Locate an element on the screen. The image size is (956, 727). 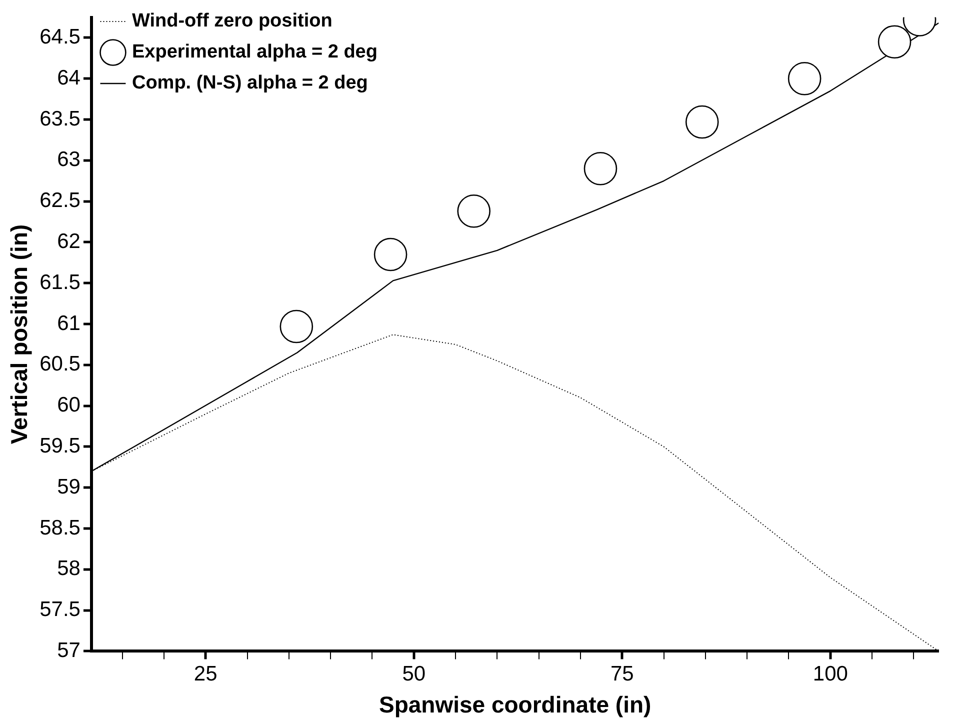
legend-label: Experimental alpha = 2 deg is located at coordinates (255, 52).